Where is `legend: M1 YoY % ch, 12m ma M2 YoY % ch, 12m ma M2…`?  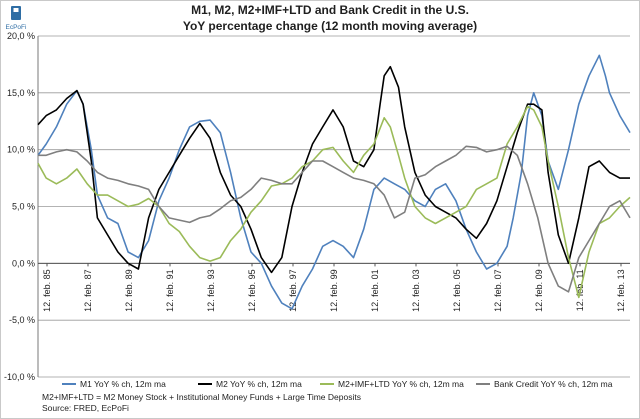
legend: M1 YoY % ch, 12m ma M2 YoY % ch, 12m ma M2… is located at coordinates (337, 384).